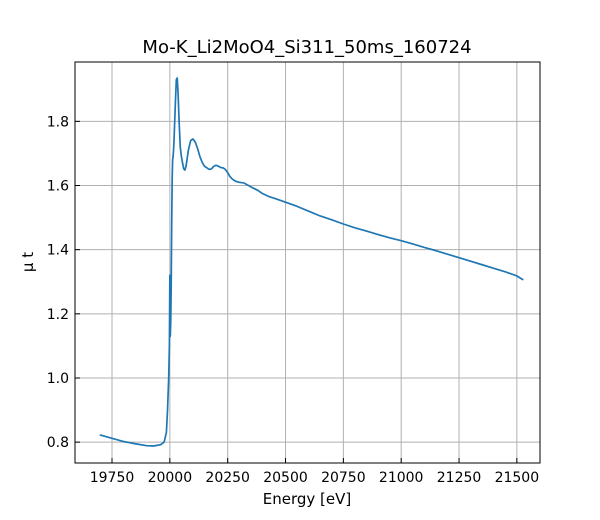 Image resolution: width=600 pixels, height=520 pixels. Describe the element at coordinates (112, 478) in the screenshot. I see `x-tick-label: 19750` at that location.